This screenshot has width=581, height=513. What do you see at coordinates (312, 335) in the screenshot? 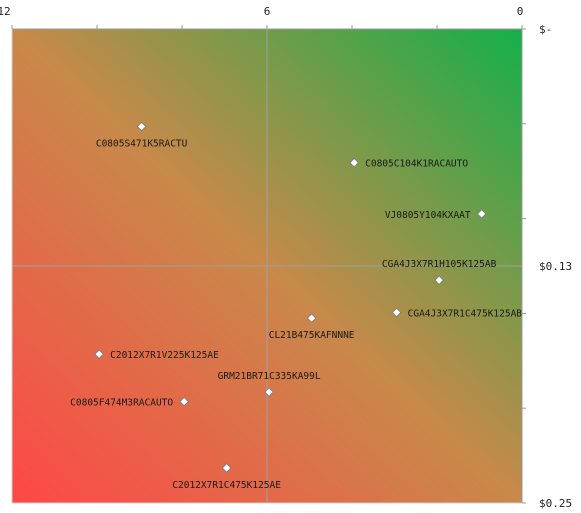
I see `data-point-label: CL21B475KAFNNNE` at bounding box center [312, 335].